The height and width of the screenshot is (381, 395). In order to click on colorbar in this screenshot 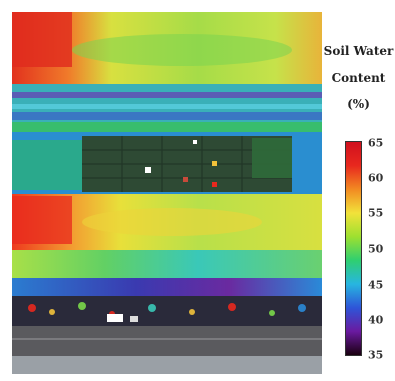, I will do `click(353, 248)`.